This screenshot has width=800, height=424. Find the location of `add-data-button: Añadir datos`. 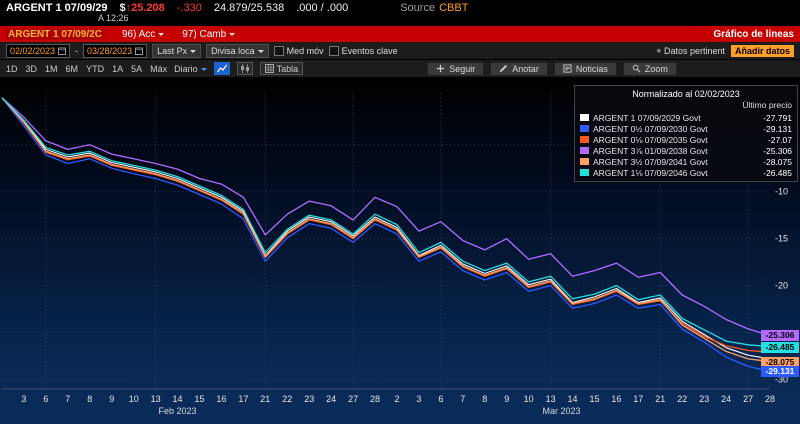

add-data-button: Añadir datos is located at coordinates (762, 50).